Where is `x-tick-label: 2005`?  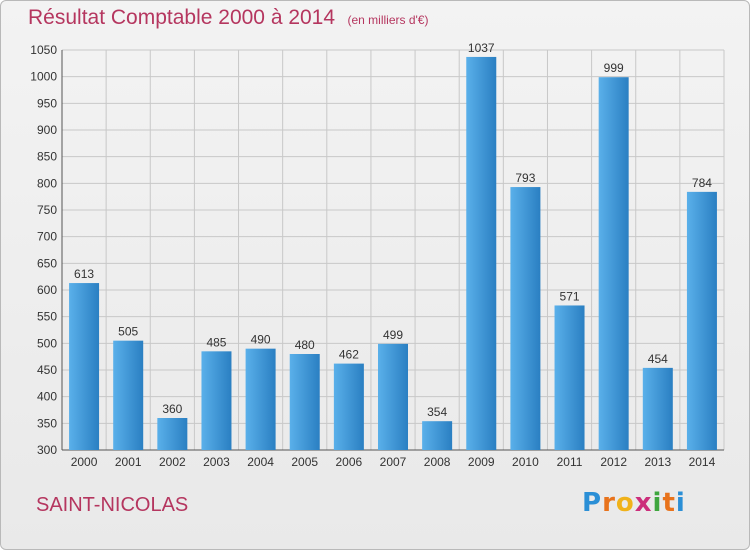
x-tick-label: 2005 is located at coordinates (304, 462).